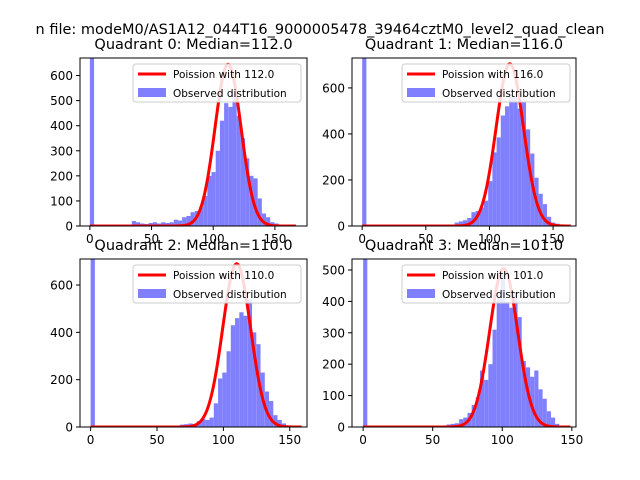  What do you see at coordinates (333, 333) in the screenshot?
I see `y-tick-label: 300` at bounding box center [333, 333].